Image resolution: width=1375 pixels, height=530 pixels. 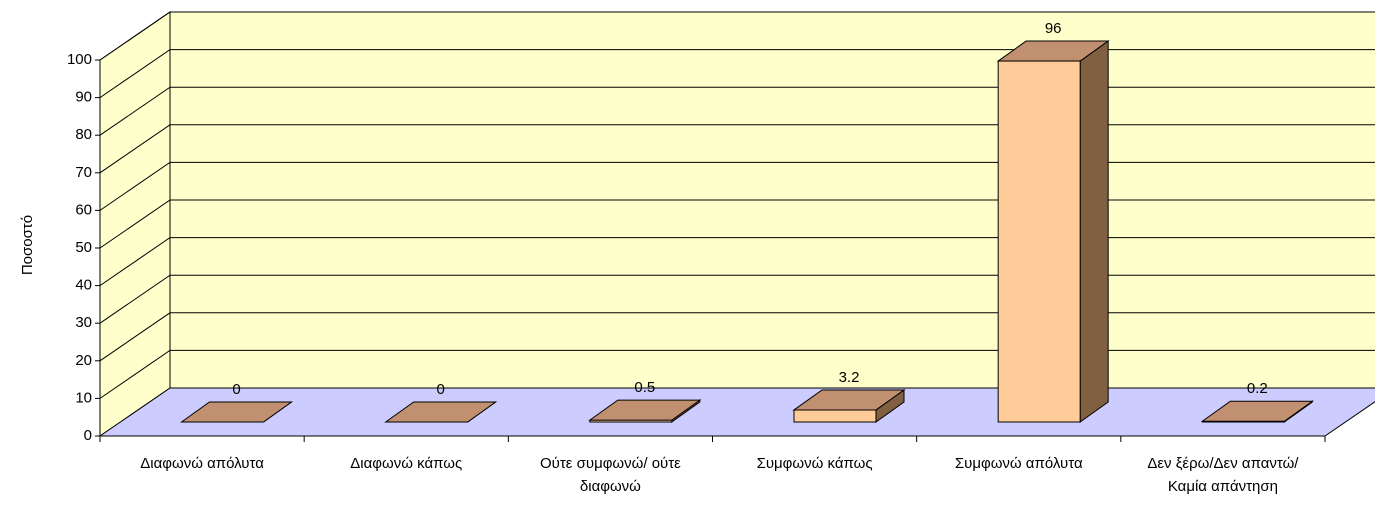 What do you see at coordinates (83, 285) in the screenshot?
I see `y-tick-label: 40` at bounding box center [83, 285].